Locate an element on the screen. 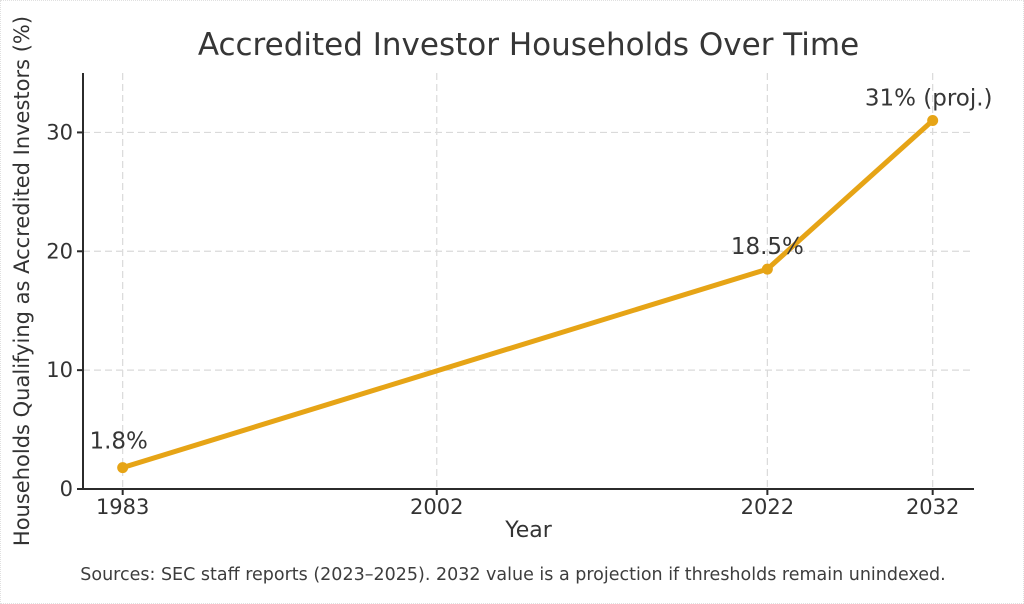 The image size is (1024, 604). data-label: 18.5% is located at coordinates (767, 247).